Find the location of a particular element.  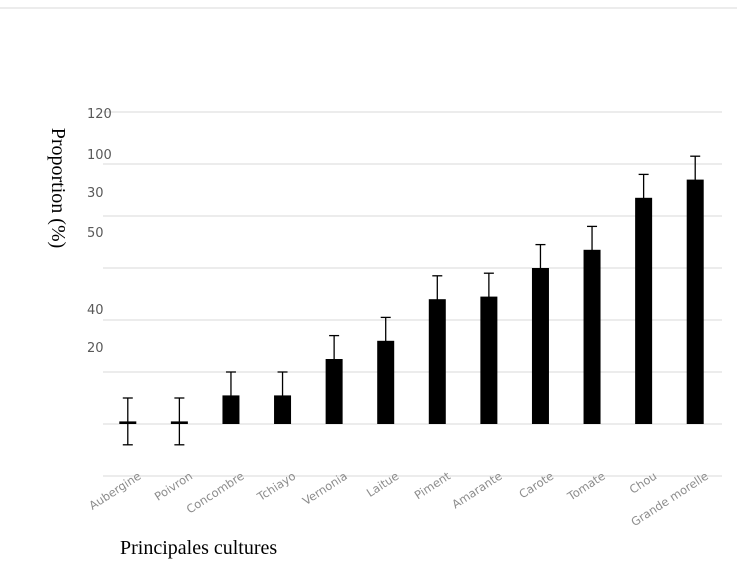

x-axis-title: Principales cultures is located at coordinates (198, 548).